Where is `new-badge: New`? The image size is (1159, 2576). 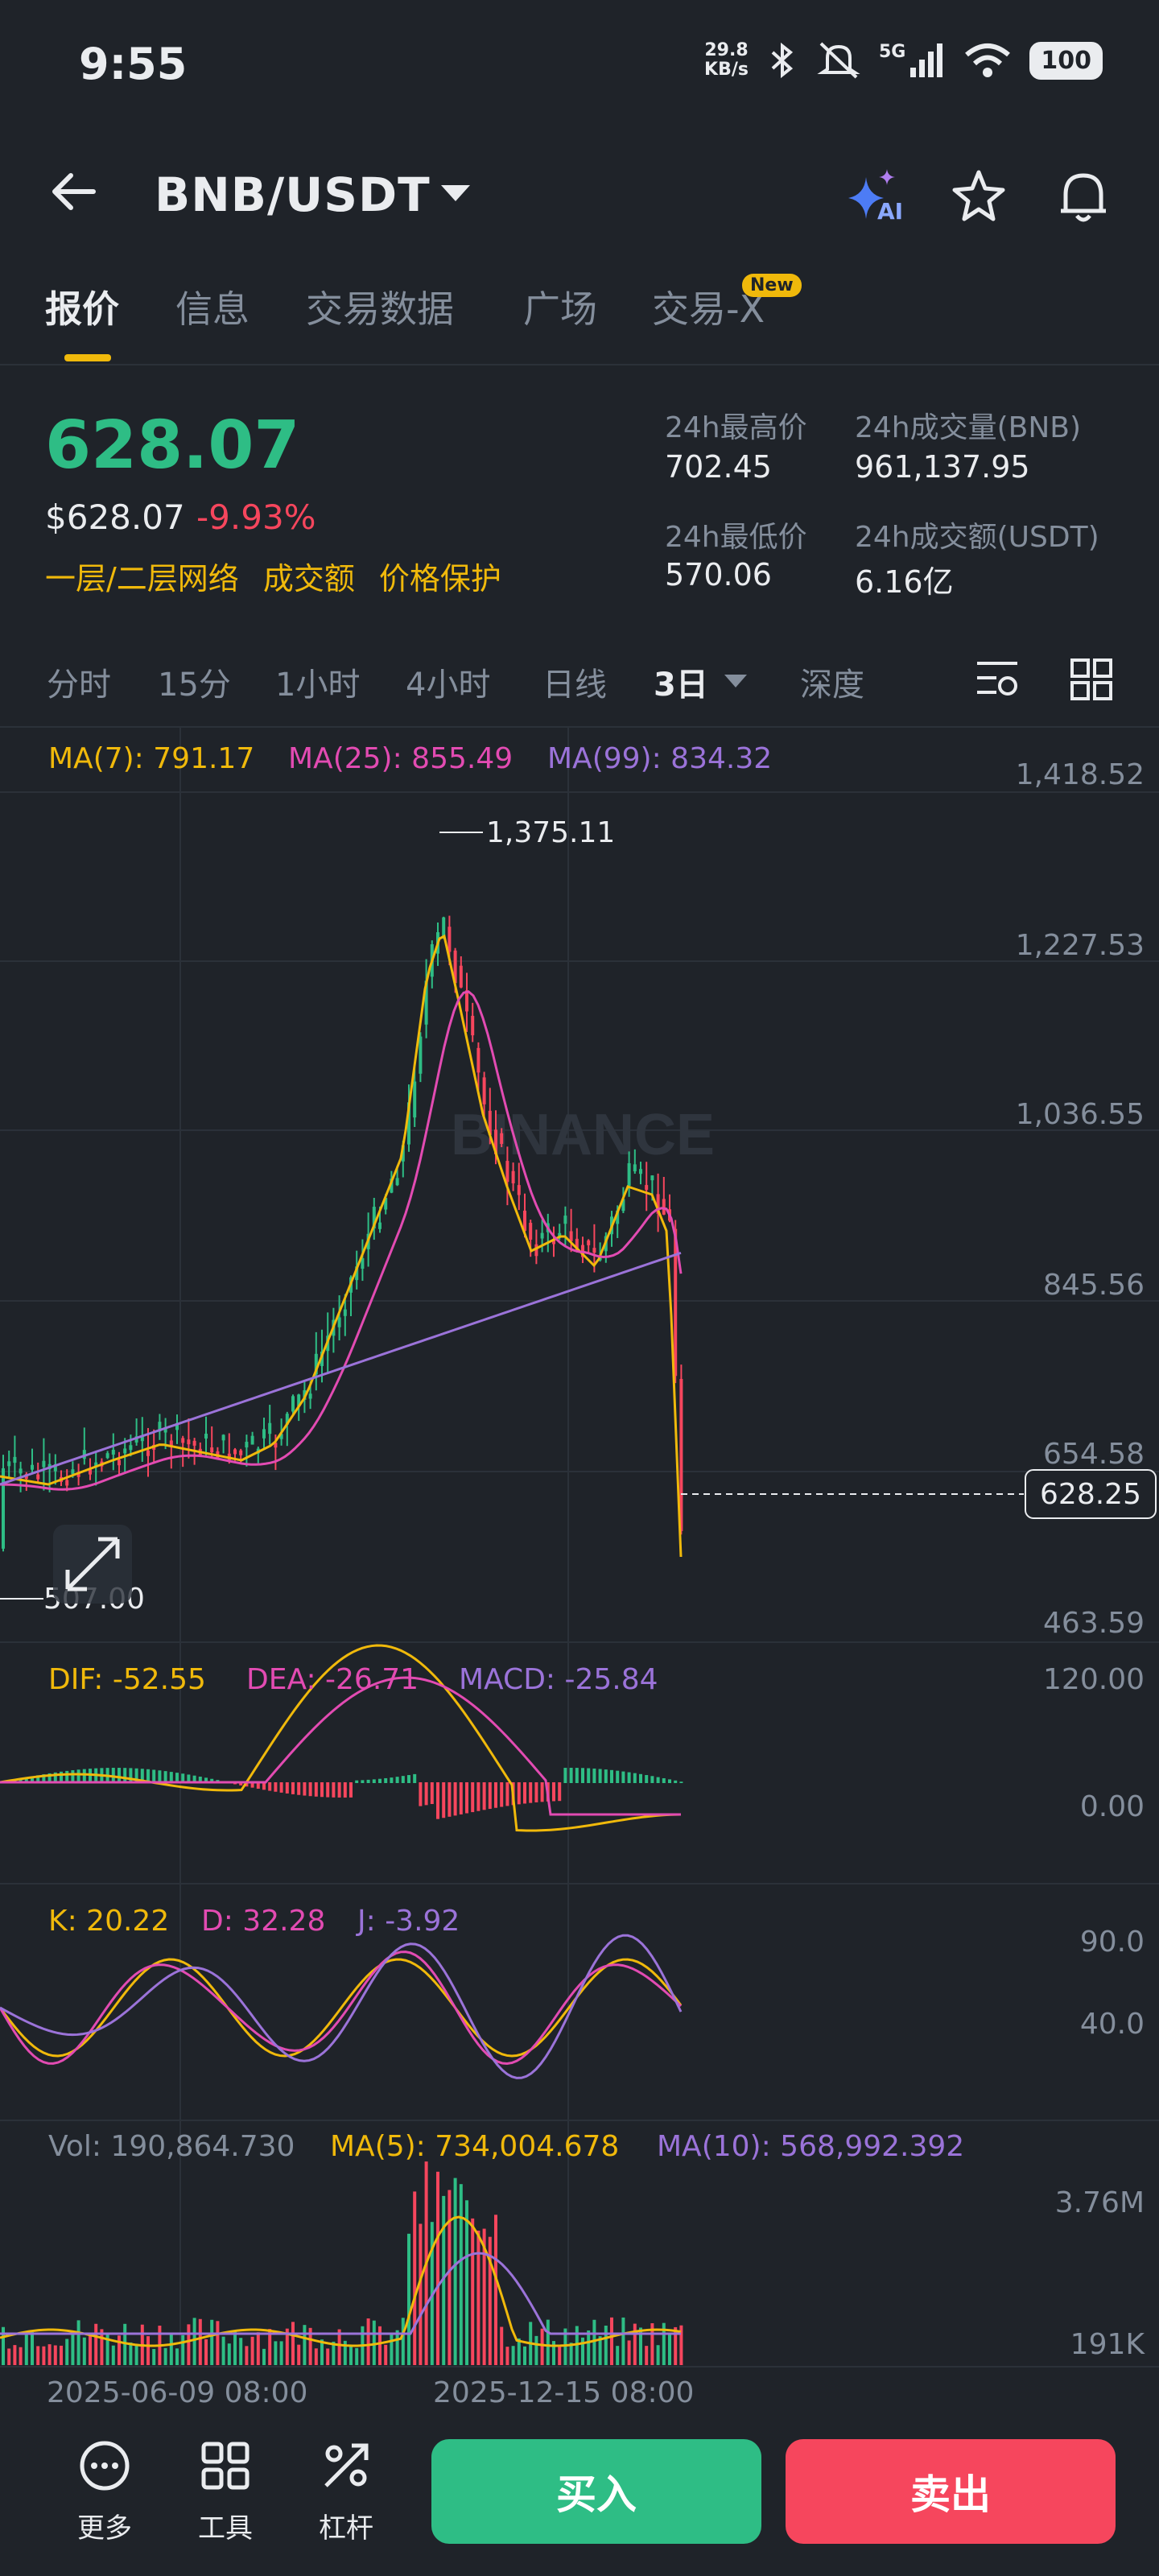
new-badge: New is located at coordinates (772, 285).